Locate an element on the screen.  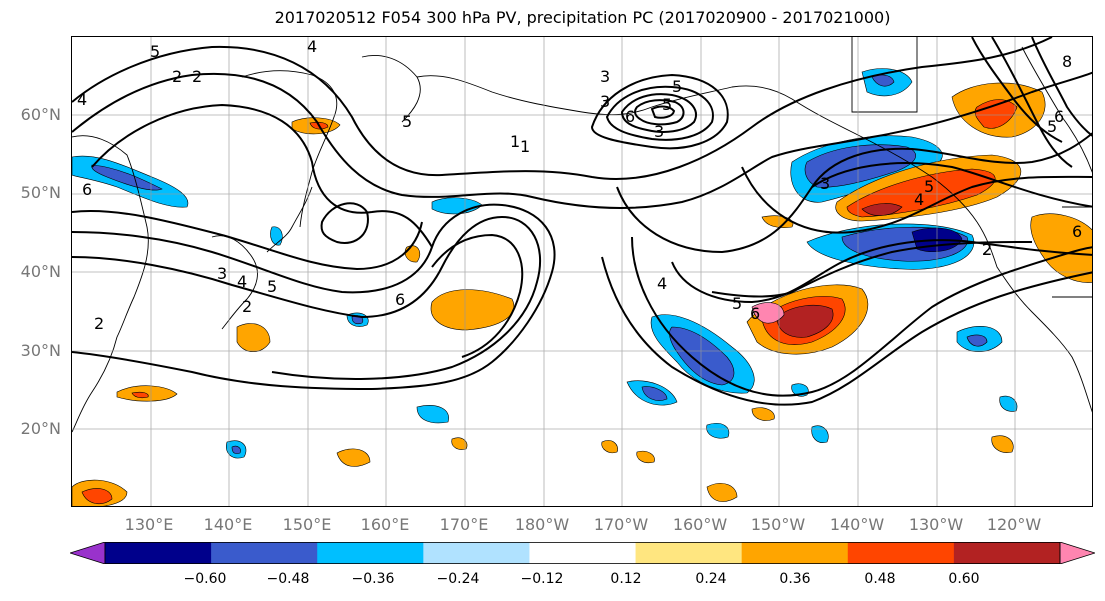
precip-neg-japan is located at coordinates (276, 236).